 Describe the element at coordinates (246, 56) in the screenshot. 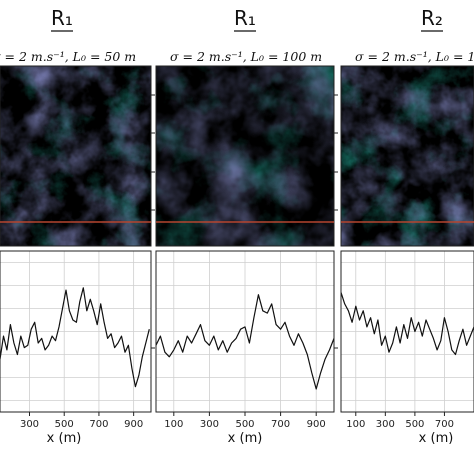

I see `panel-subtitle-2: σ = 2 m.s⁻¹, L₀ = 100 m` at that location.